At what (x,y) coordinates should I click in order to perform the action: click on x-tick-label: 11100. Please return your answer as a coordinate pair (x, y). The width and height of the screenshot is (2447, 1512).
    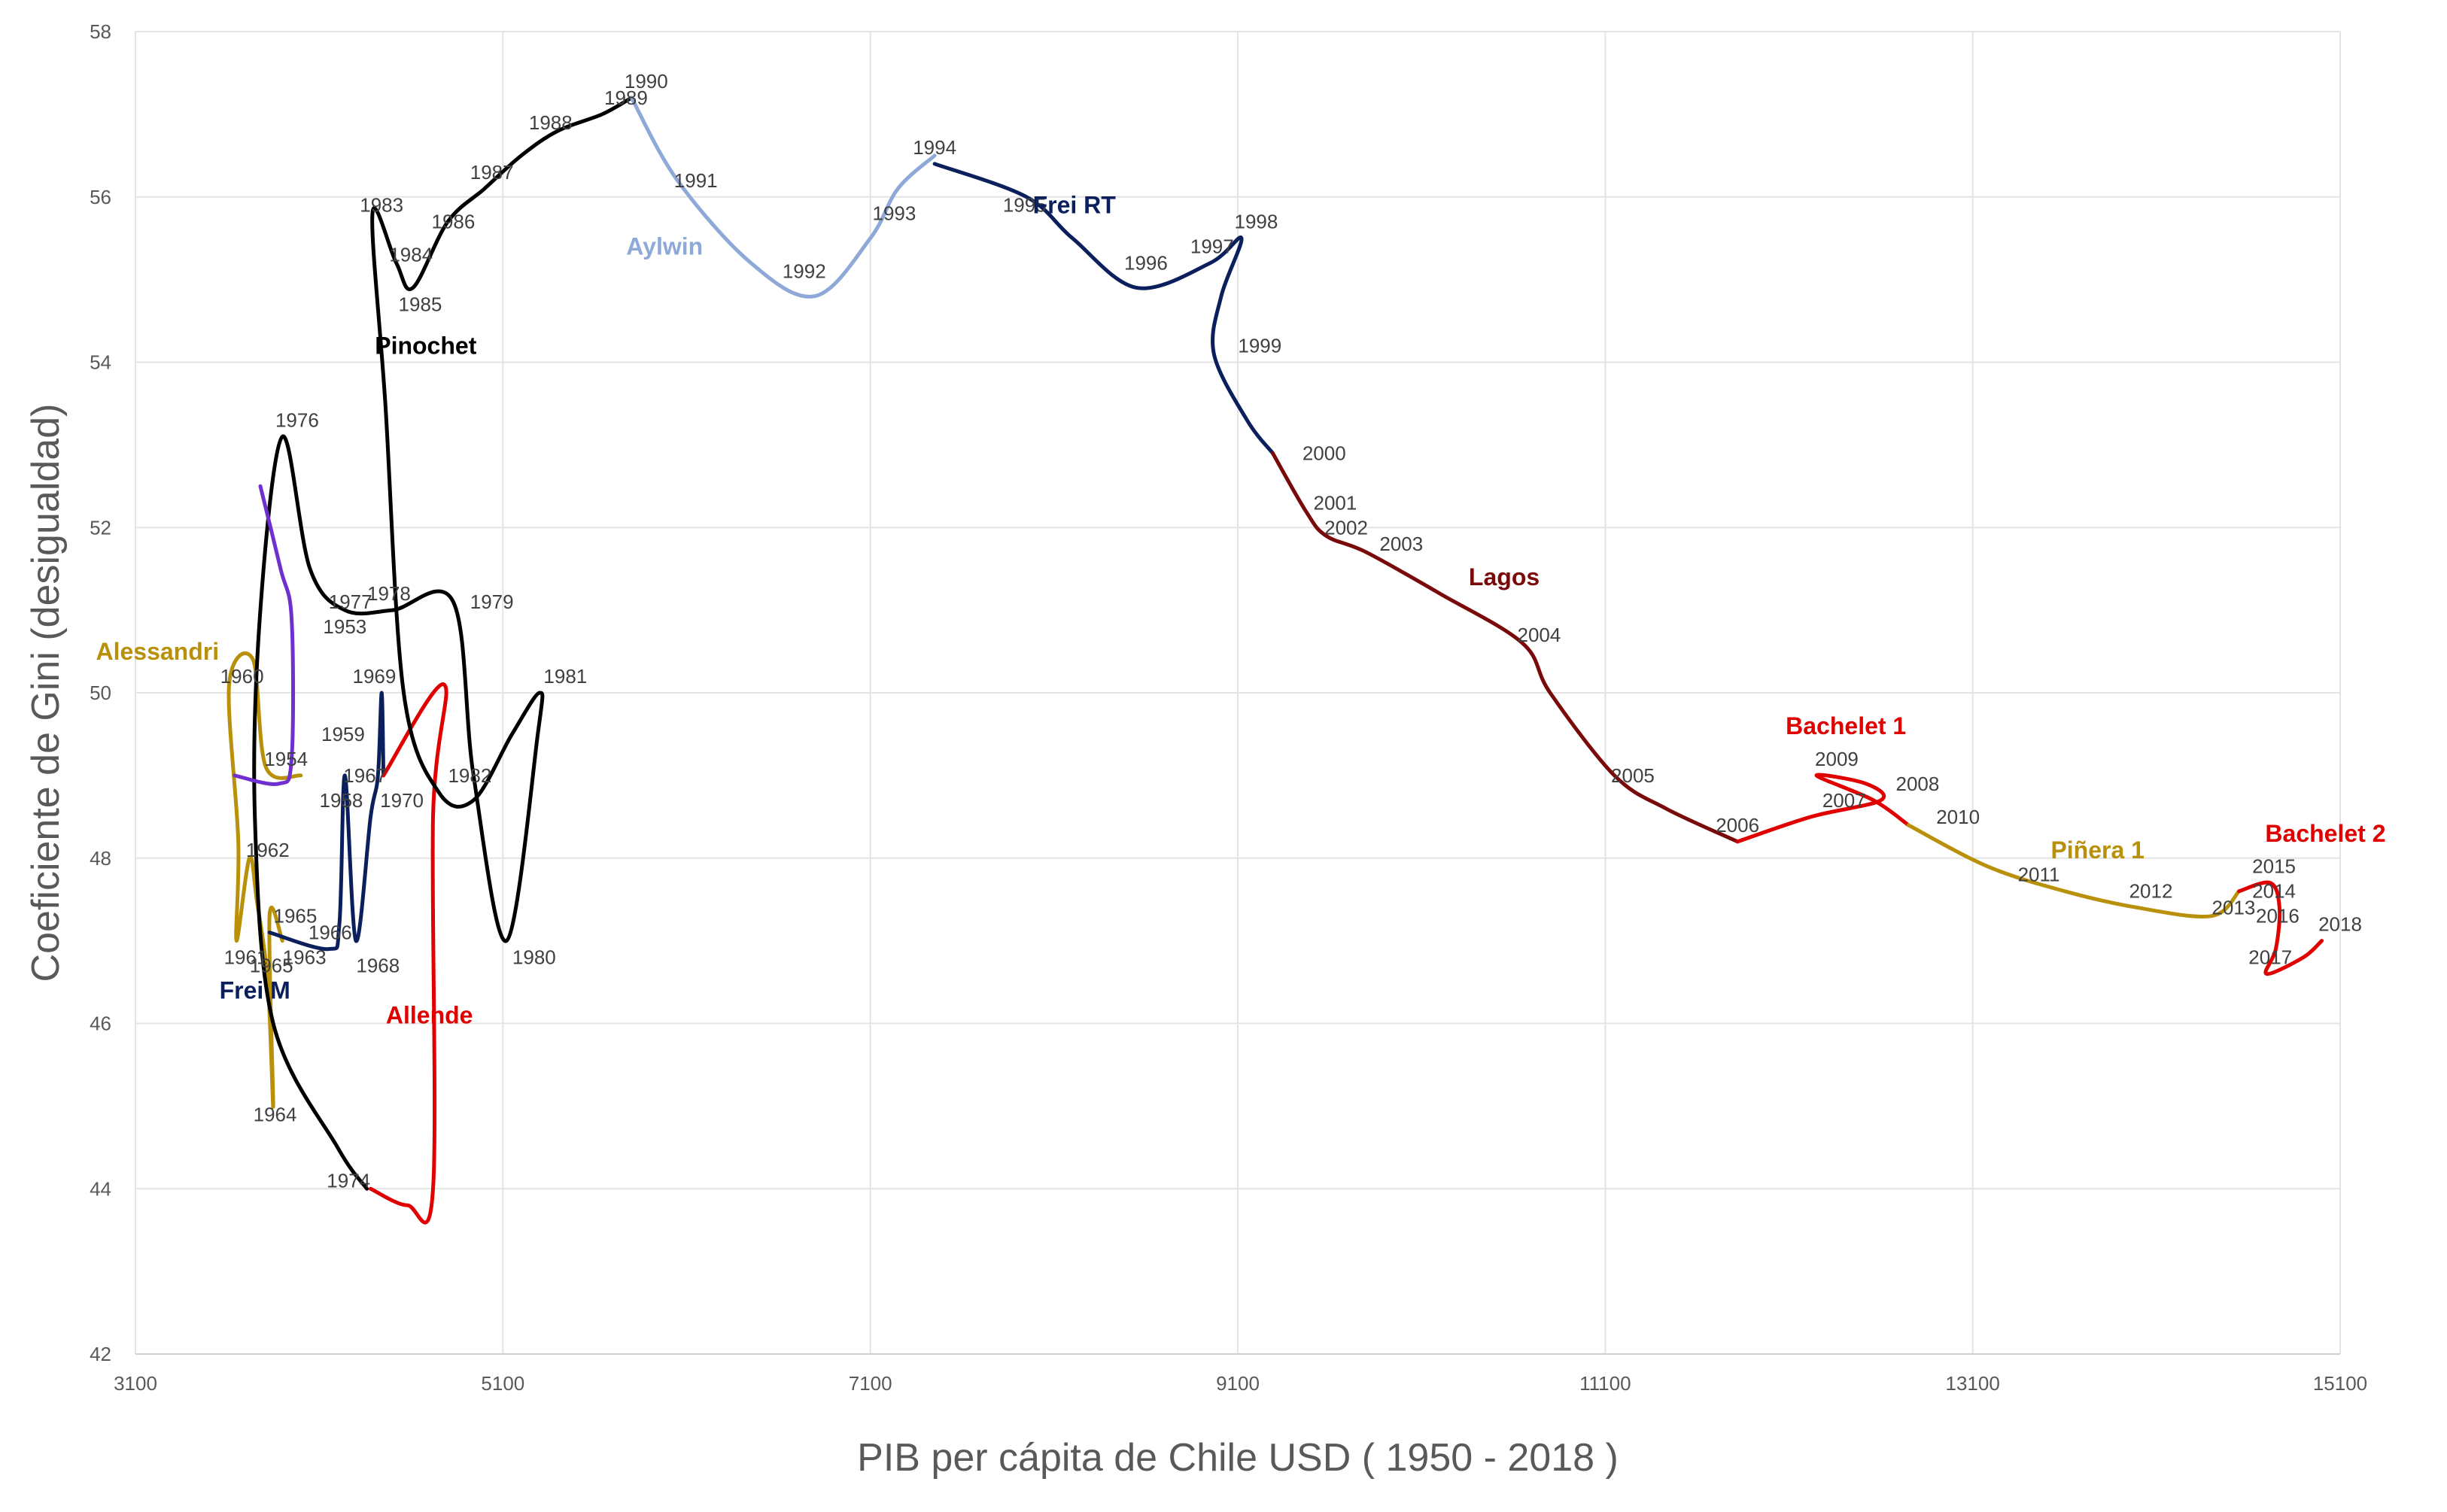
    Looking at the image, I should click on (1605, 1383).